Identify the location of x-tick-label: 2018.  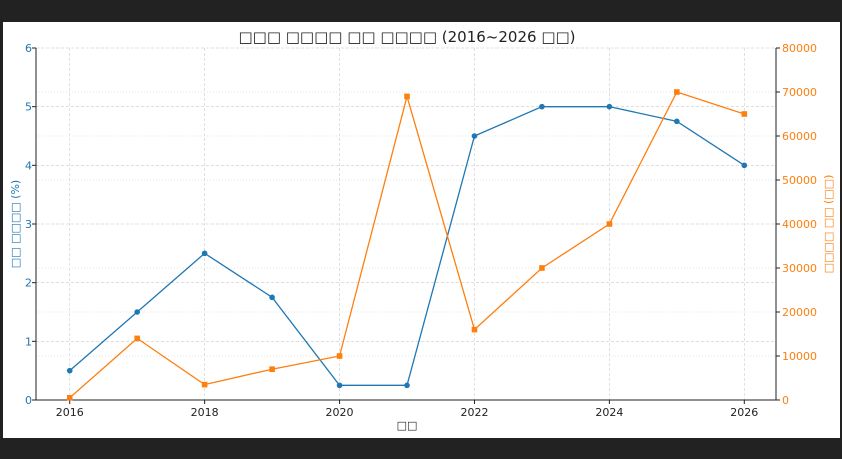
(205, 412).